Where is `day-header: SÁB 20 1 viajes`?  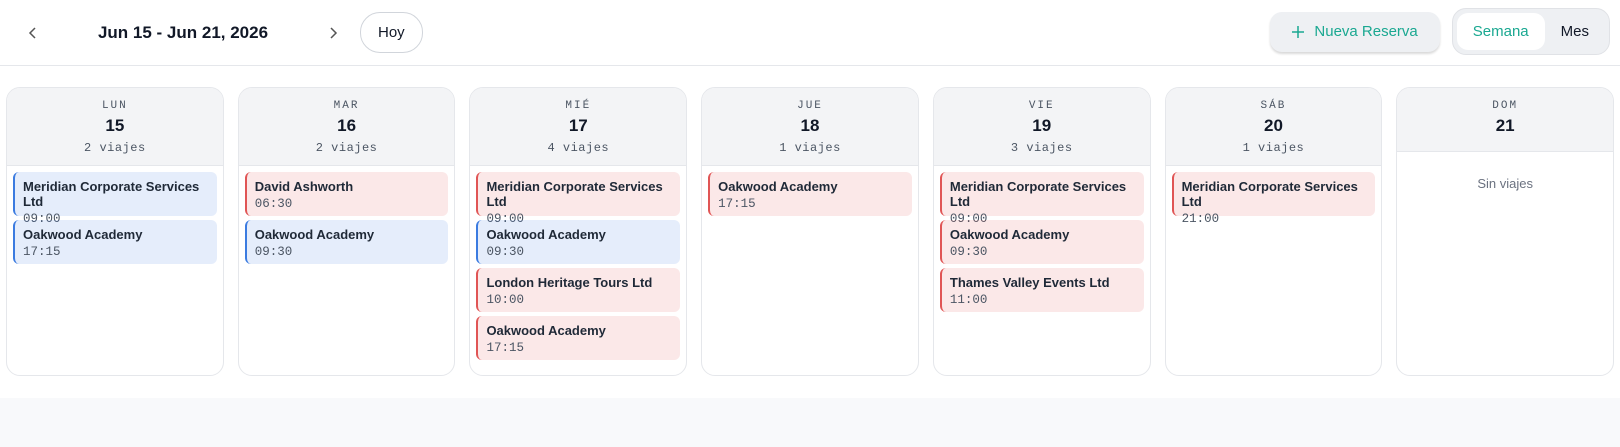 day-header: SÁB 20 1 viajes is located at coordinates (1273, 127).